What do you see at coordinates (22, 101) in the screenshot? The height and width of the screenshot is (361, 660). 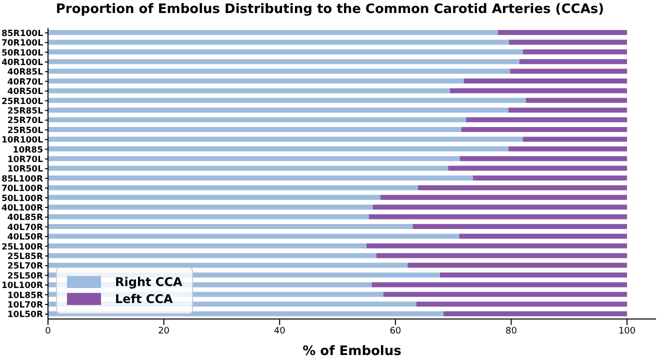 I see `y-tick-label: 25R100L` at bounding box center [22, 101].